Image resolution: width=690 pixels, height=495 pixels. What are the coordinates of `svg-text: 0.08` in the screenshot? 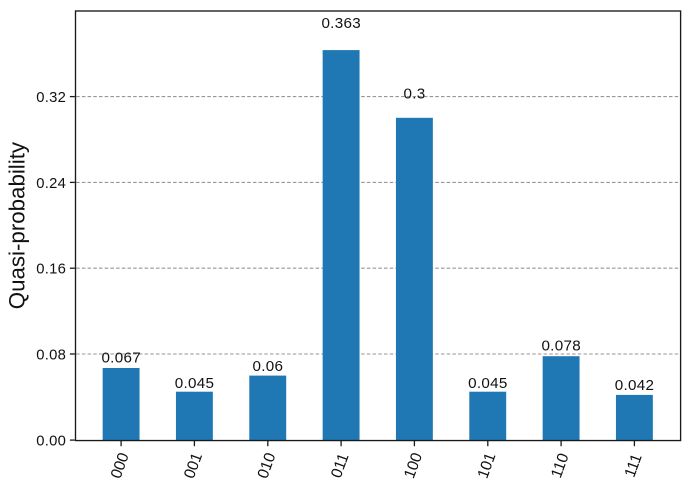 It's located at (51, 355).